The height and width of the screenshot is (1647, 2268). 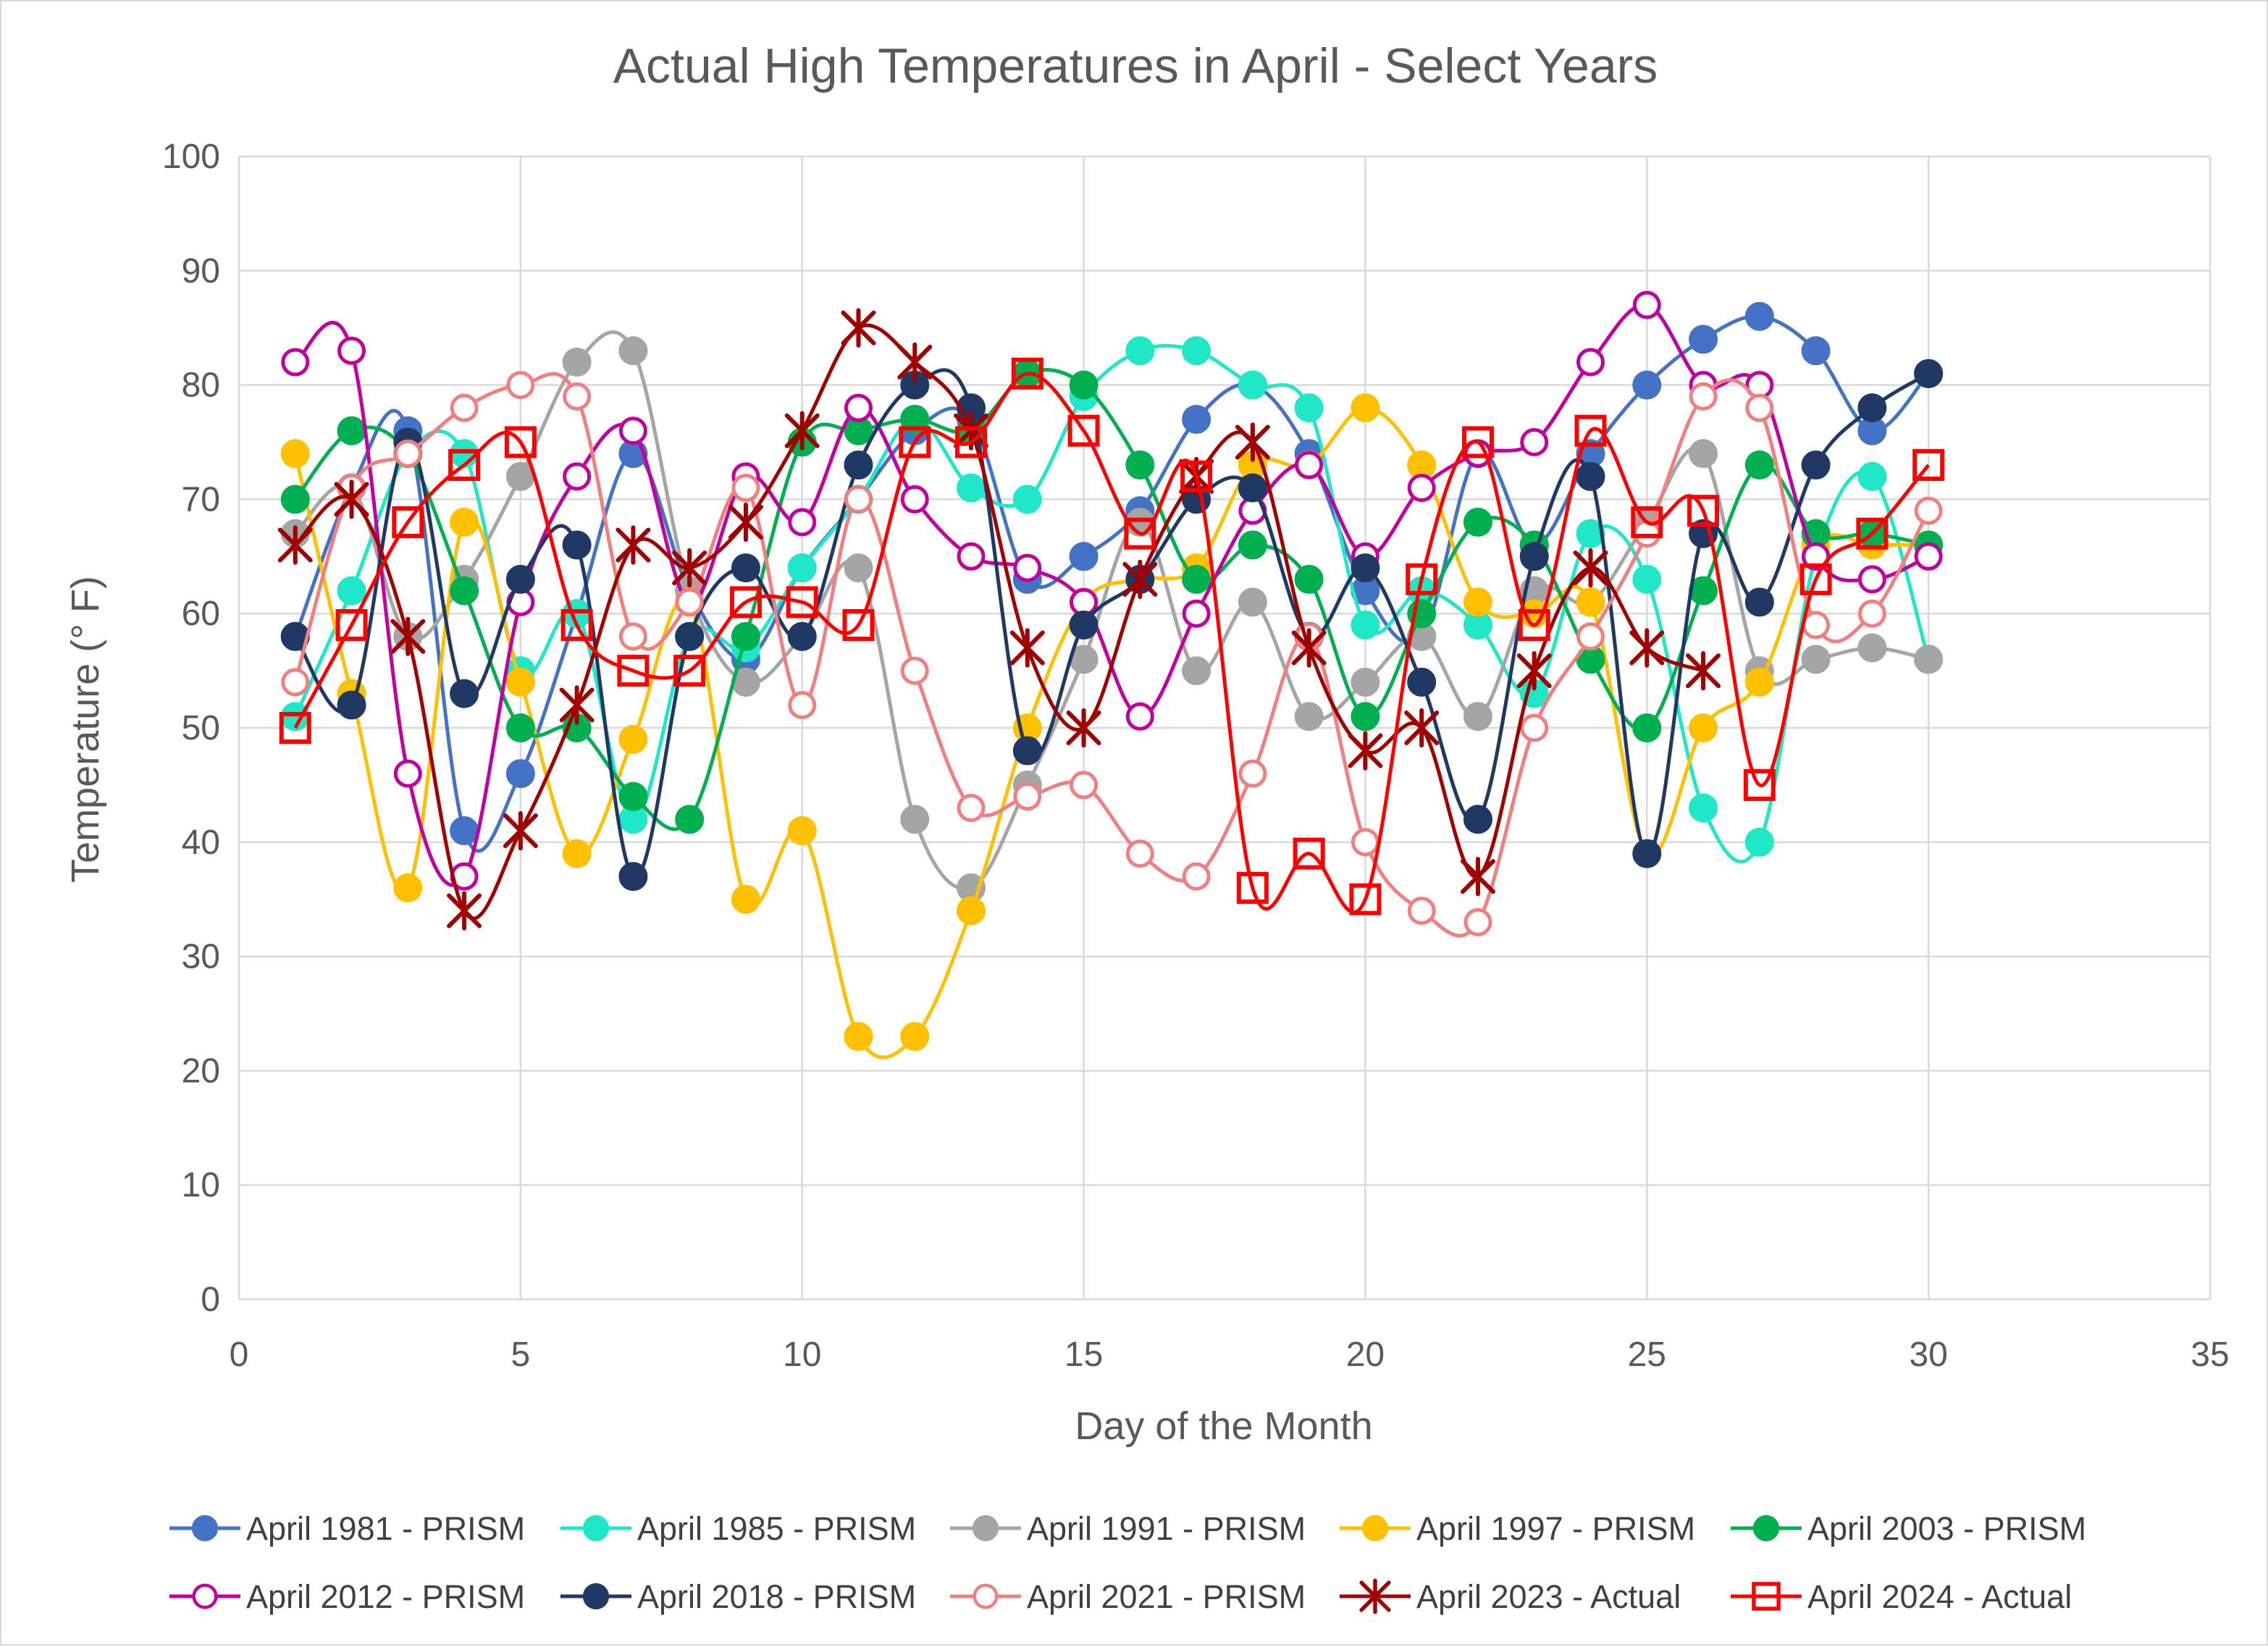 I want to click on legend-label: April 2024 - Actual, so click(x=1939, y=1597).